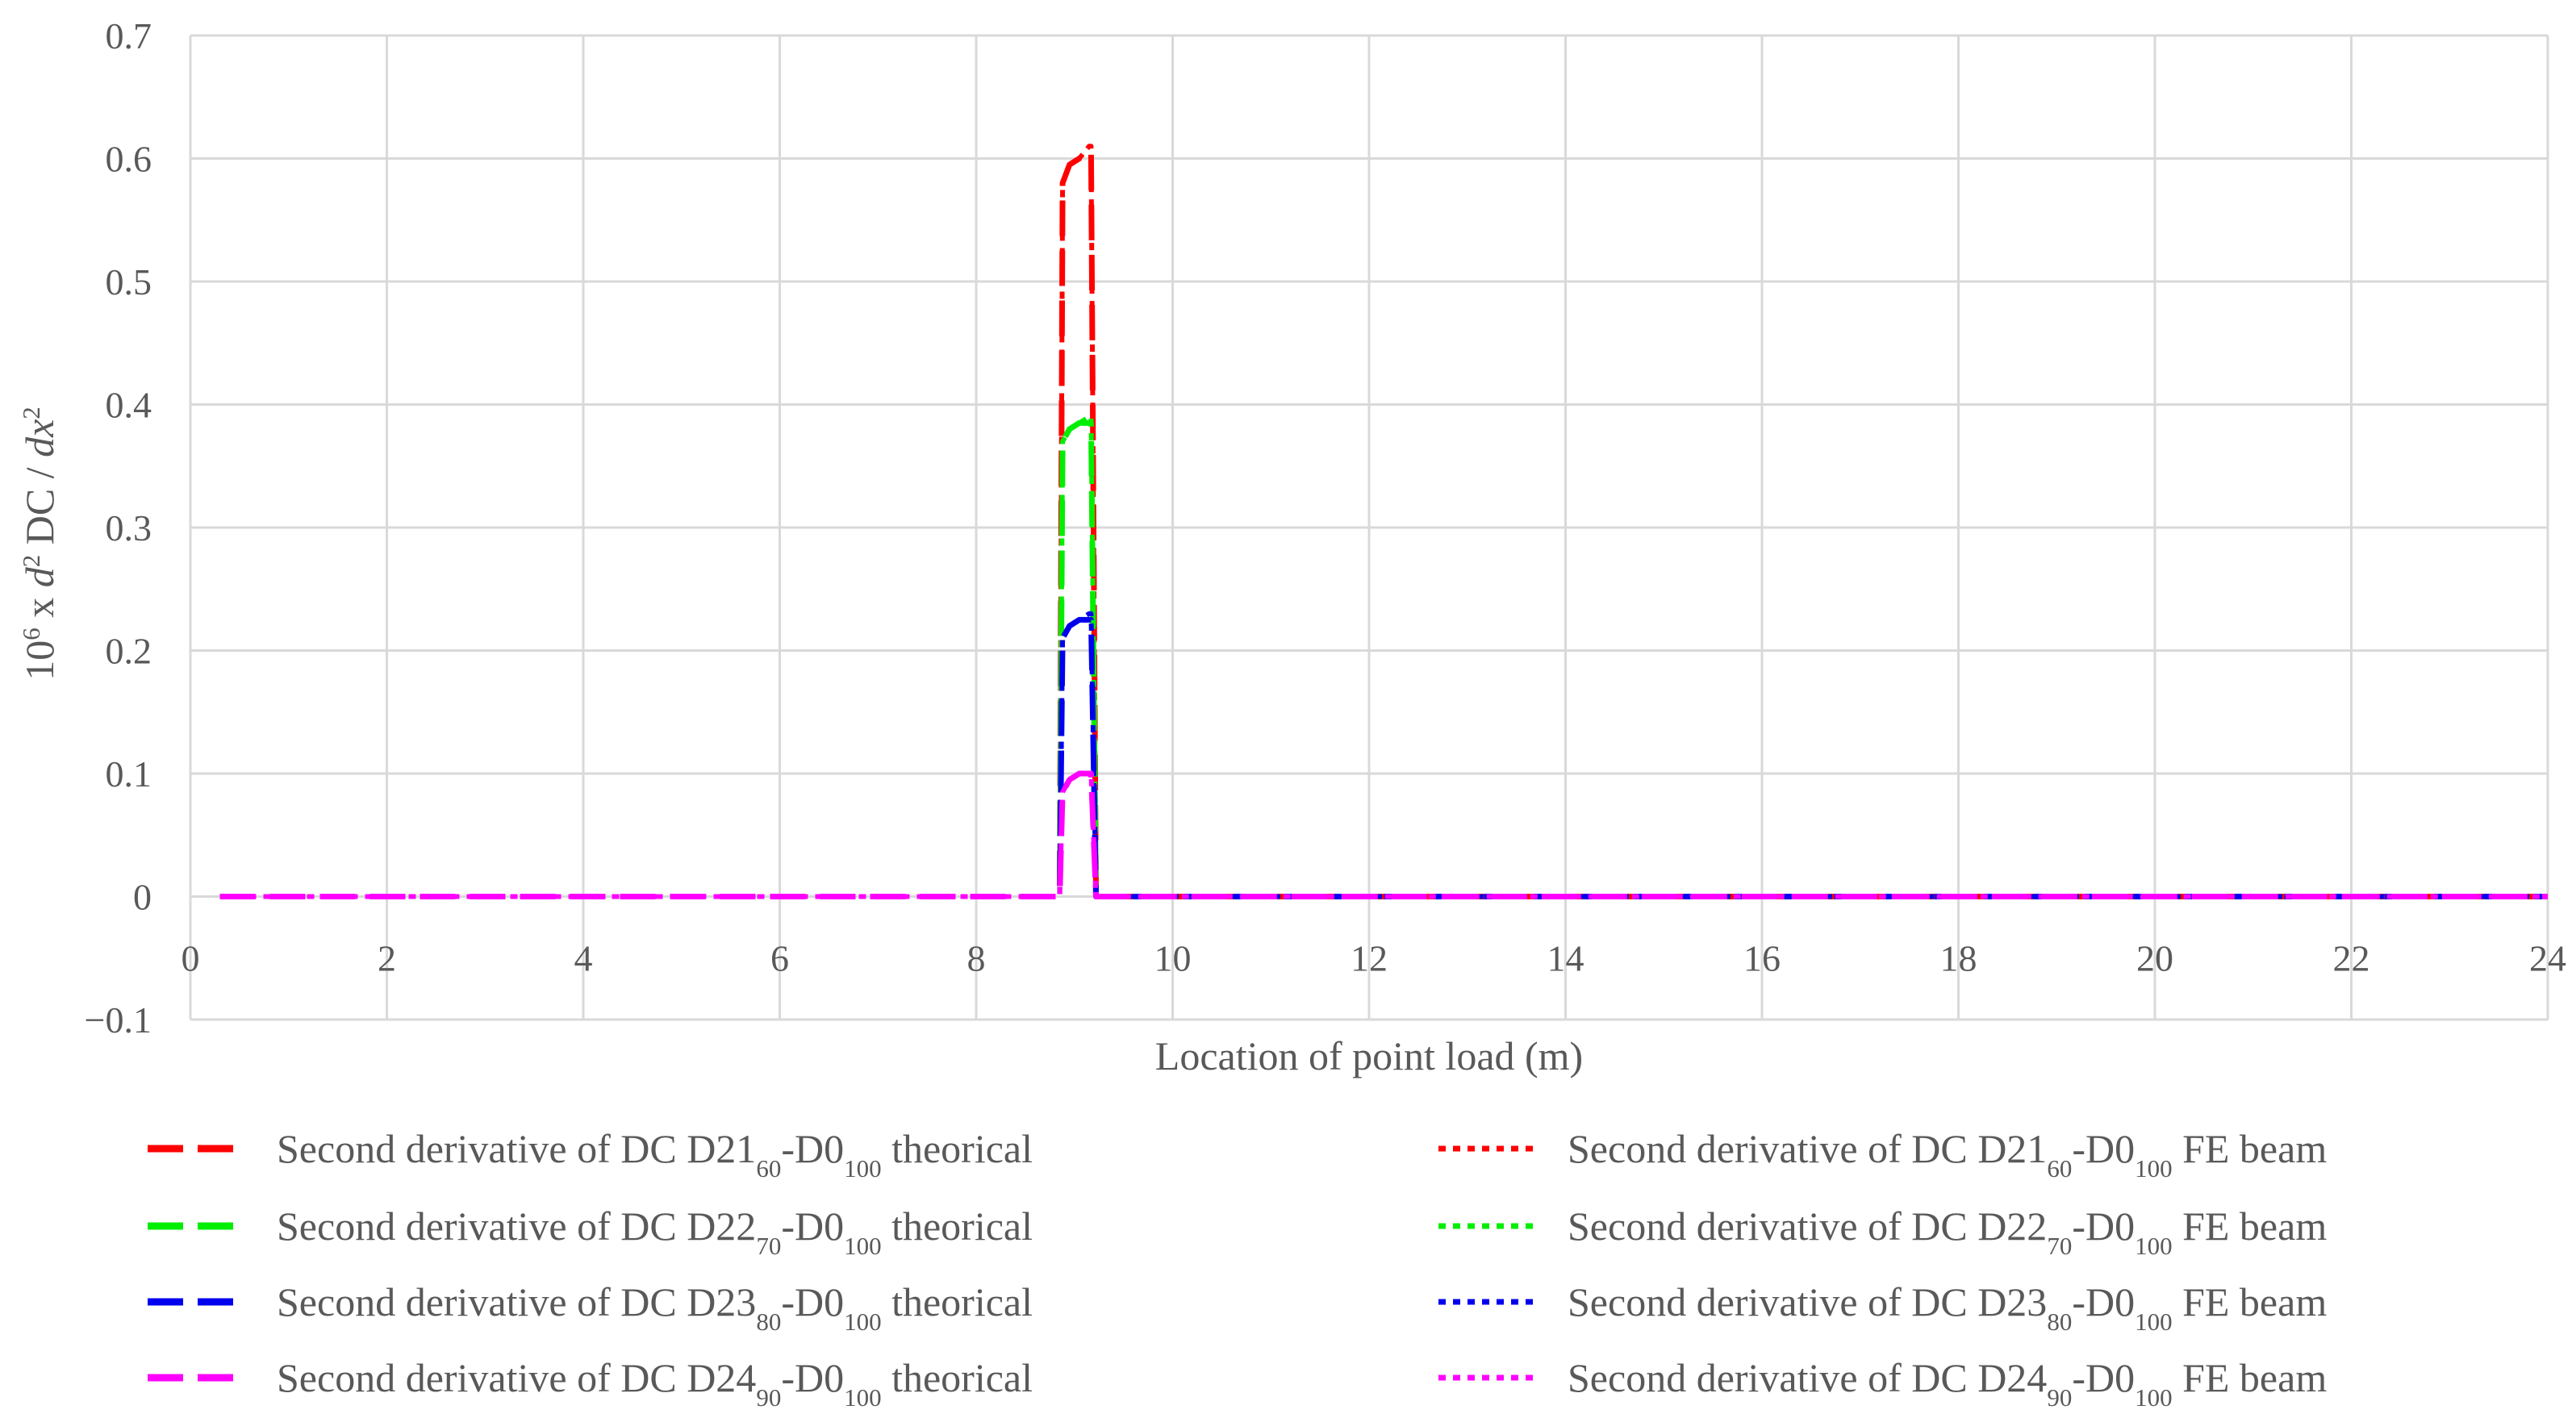 The width and height of the screenshot is (2576, 1414). Describe the element at coordinates (129, 35) in the screenshot. I see `y-tick-label: 0.7` at that location.